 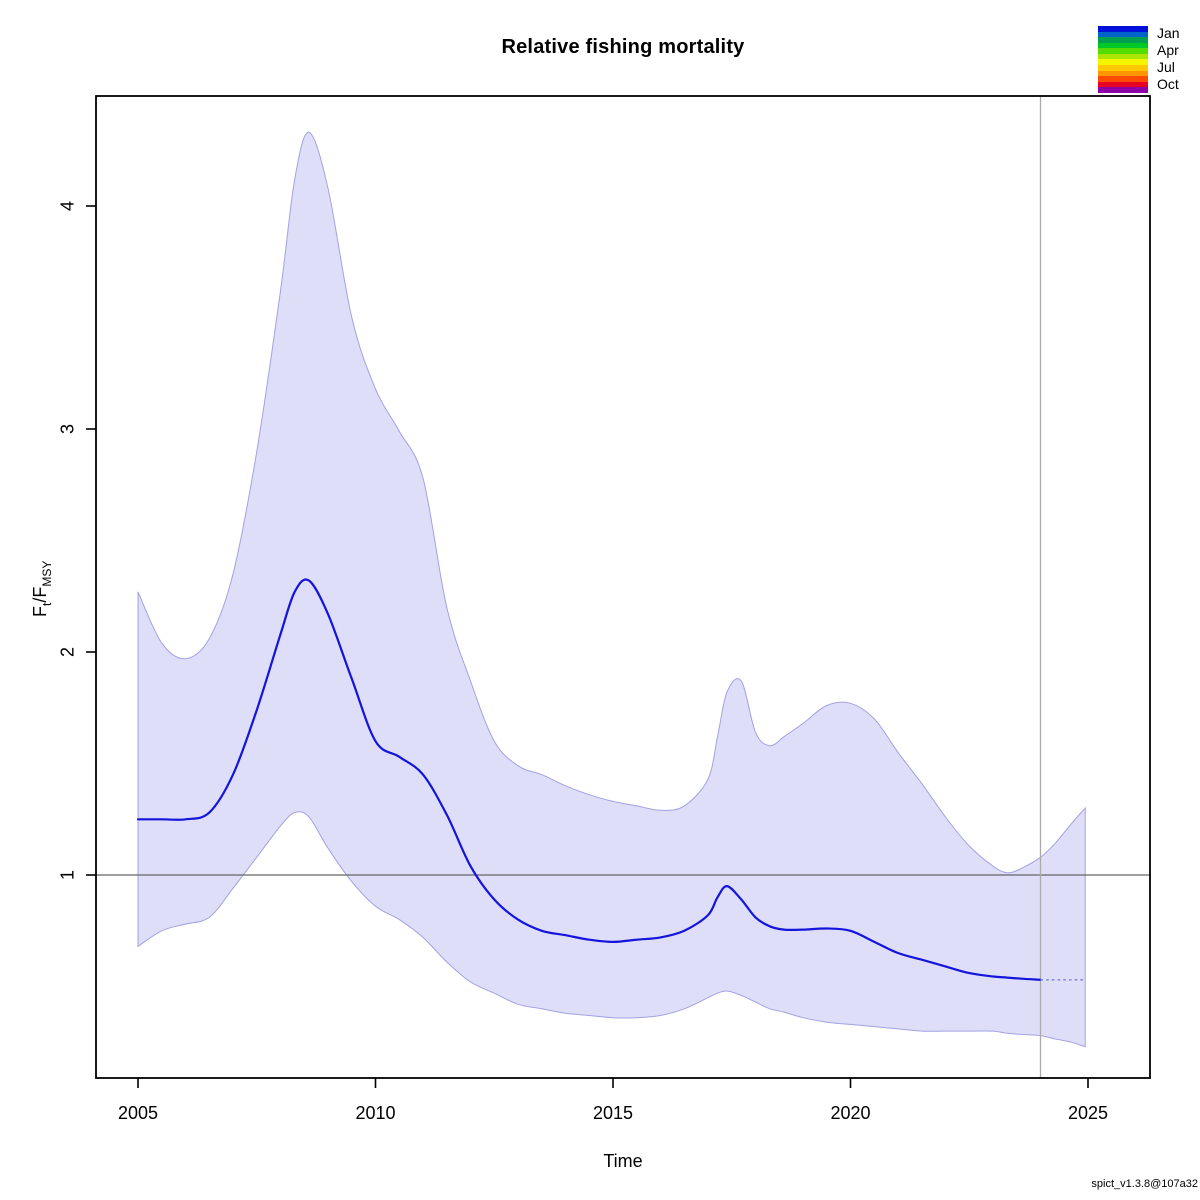 I want to click on plot-title: Relative fishing mortality, so click(x=623, y=47).